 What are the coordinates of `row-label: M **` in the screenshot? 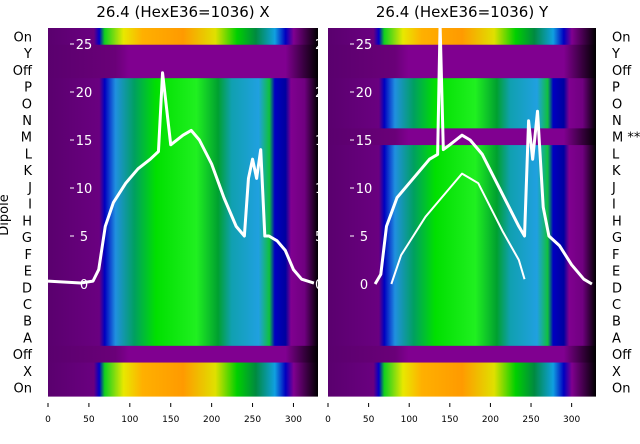 It's located at (626, 138).